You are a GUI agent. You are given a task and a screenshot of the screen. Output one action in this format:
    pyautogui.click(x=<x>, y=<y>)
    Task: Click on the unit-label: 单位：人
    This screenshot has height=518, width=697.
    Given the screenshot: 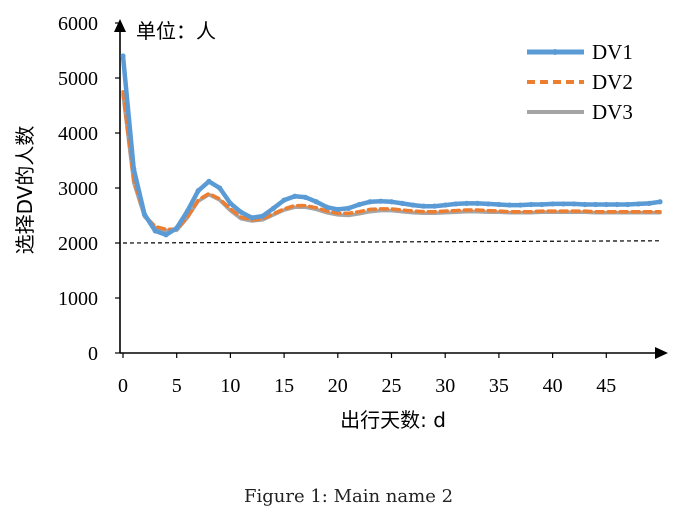 What is the action you would take?
    pyautogui.click(x=176, y=31)
    